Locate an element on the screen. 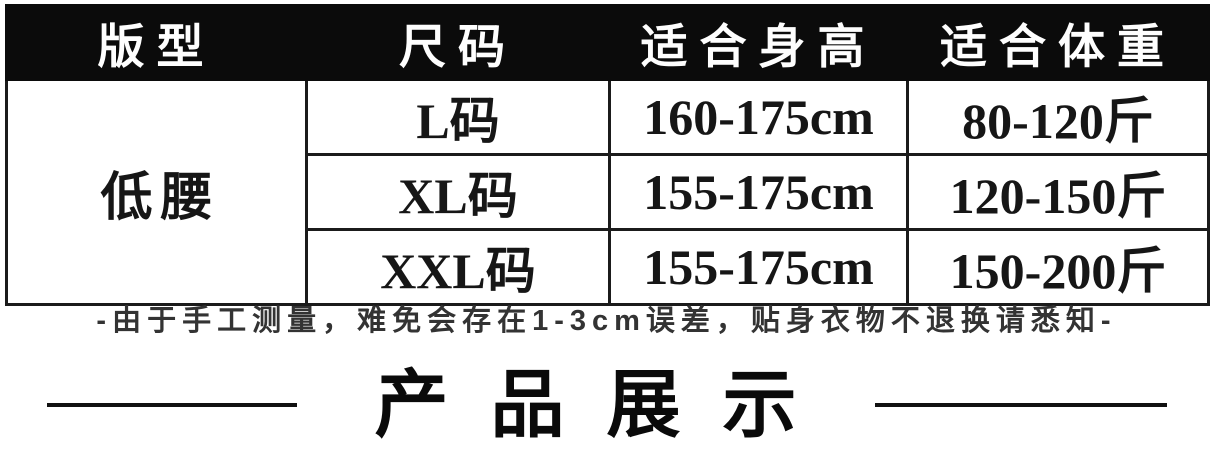  column-header-fit-type: 版型 is located at coordinates (156, 42).